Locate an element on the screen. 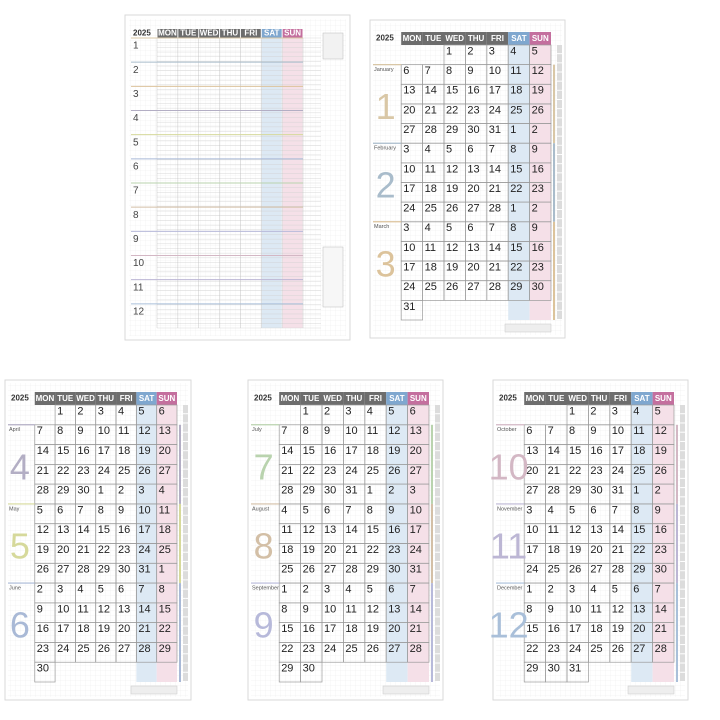 Image resolution: width=720 pixels, height=720 pixels. month-number: 2 is located at coordinates (136, 70).